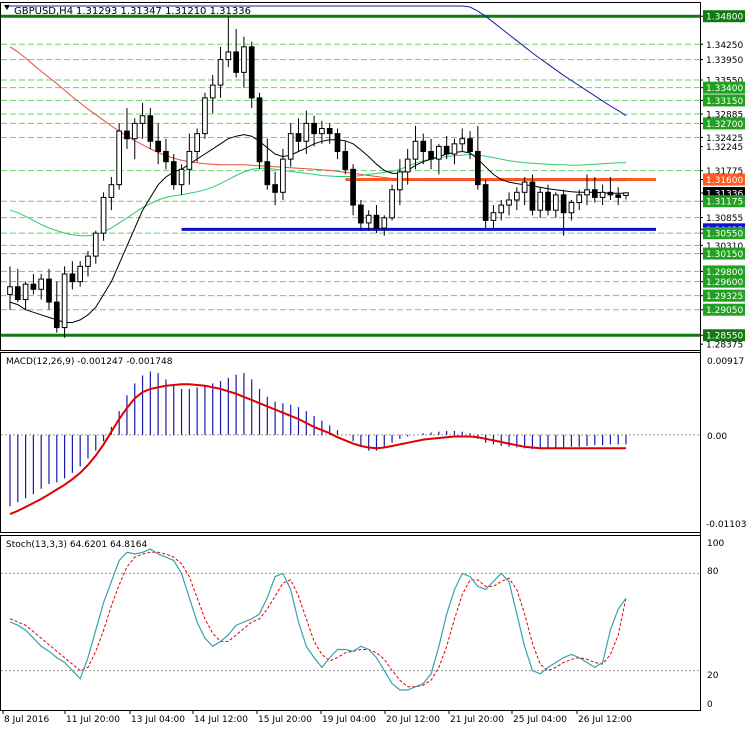  I want to click on time-label: 25 Jul 04:00, so click(540, 720).